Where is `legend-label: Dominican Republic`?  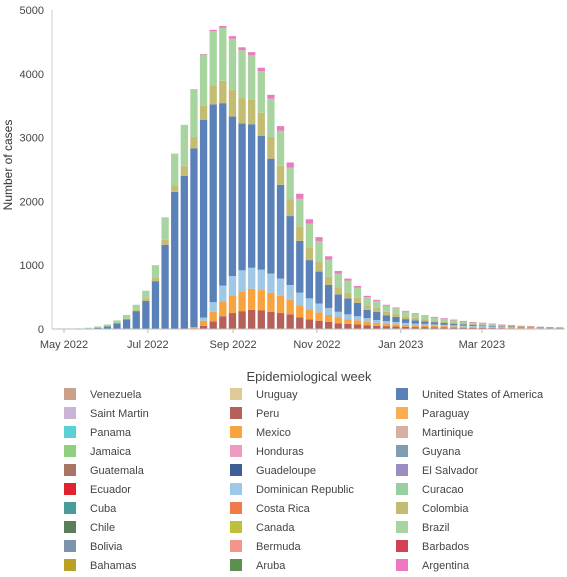 legend-label: Dominican Republic is located at coordinates (305, 490).